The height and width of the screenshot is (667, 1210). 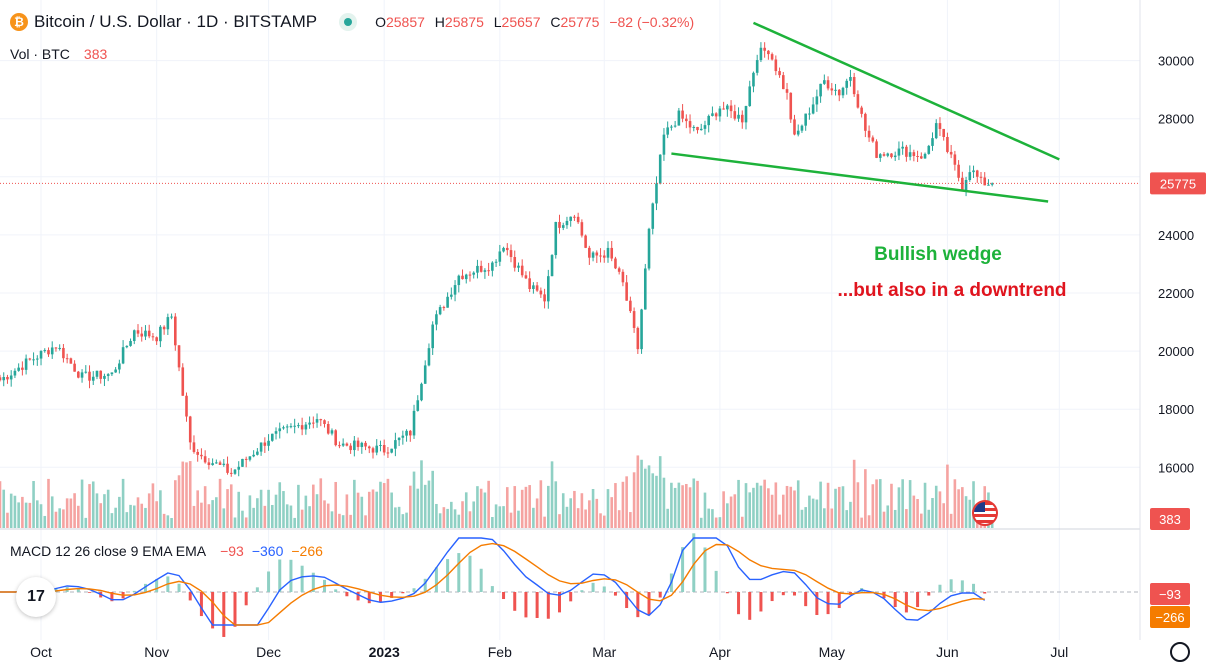 What do you see at coordinates (58, 54) in the screenshot?
I see `volume-legend: Vol · BTC 383` at bounding box center [58, 54].